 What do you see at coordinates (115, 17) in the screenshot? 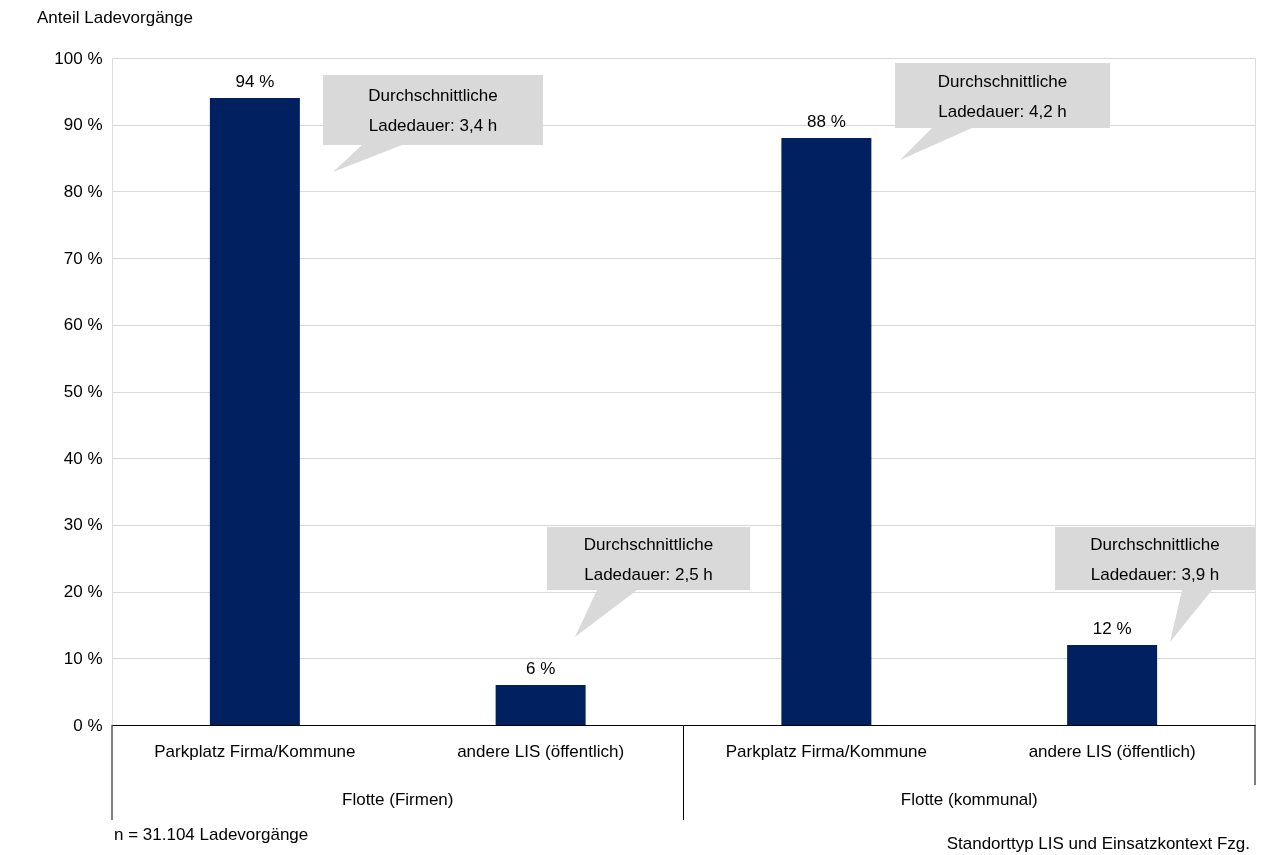
I see `y-axis-title: Anteil Ladevorgänge` at bounding box center [115, 17].